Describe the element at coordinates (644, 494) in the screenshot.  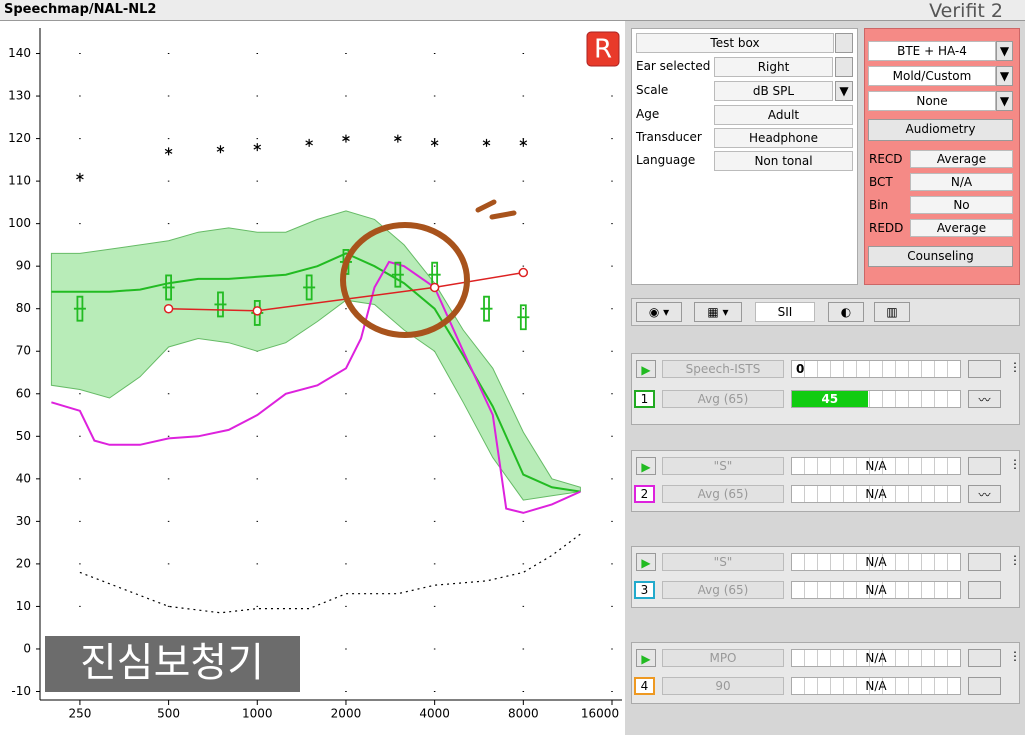
I see `test-number: 2` at that location.